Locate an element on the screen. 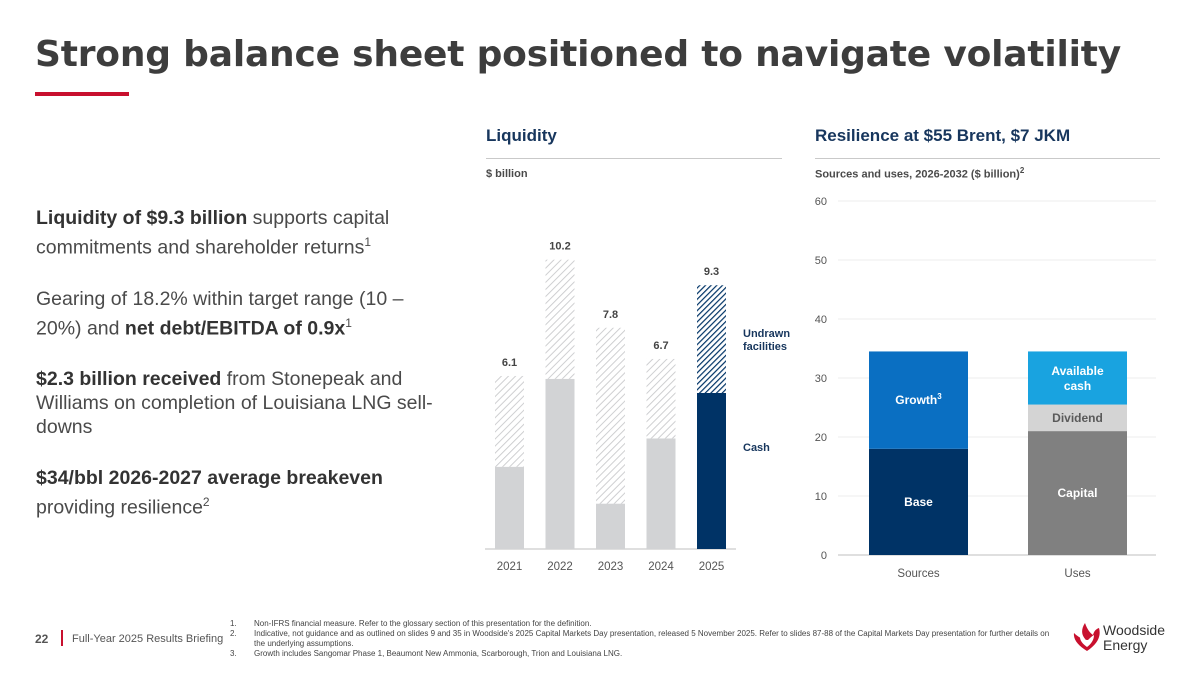 This screenshot has width=1200, height=675. y-tick-0: 0 is located at coordinates (824, 556).